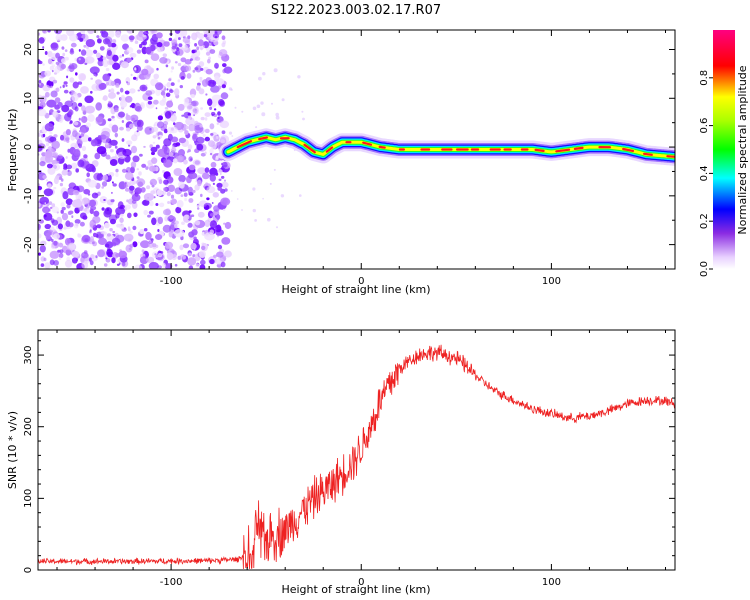 The width and height of the screenshot is (750, 600). Describe the element at coordinates (28, 498) in the screenshot. I see `snr-y-tick-label: 100` at that location.